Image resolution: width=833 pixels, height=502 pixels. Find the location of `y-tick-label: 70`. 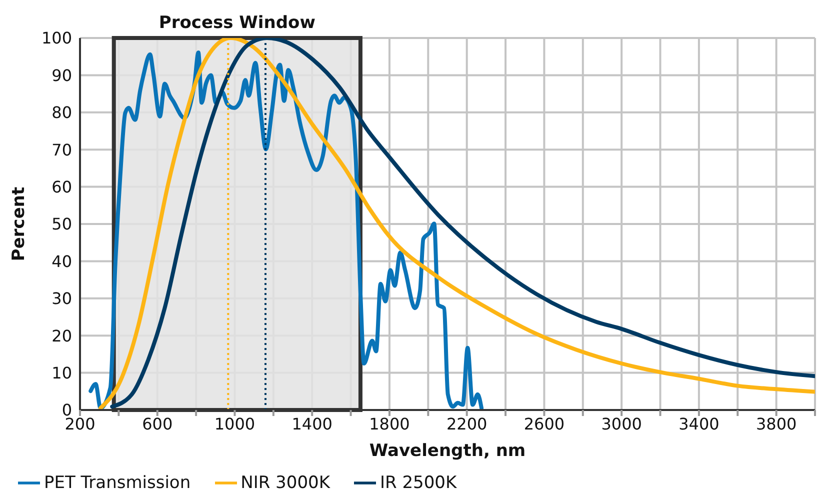

y-tick-label: 70 is located at coordinates (62, 150).